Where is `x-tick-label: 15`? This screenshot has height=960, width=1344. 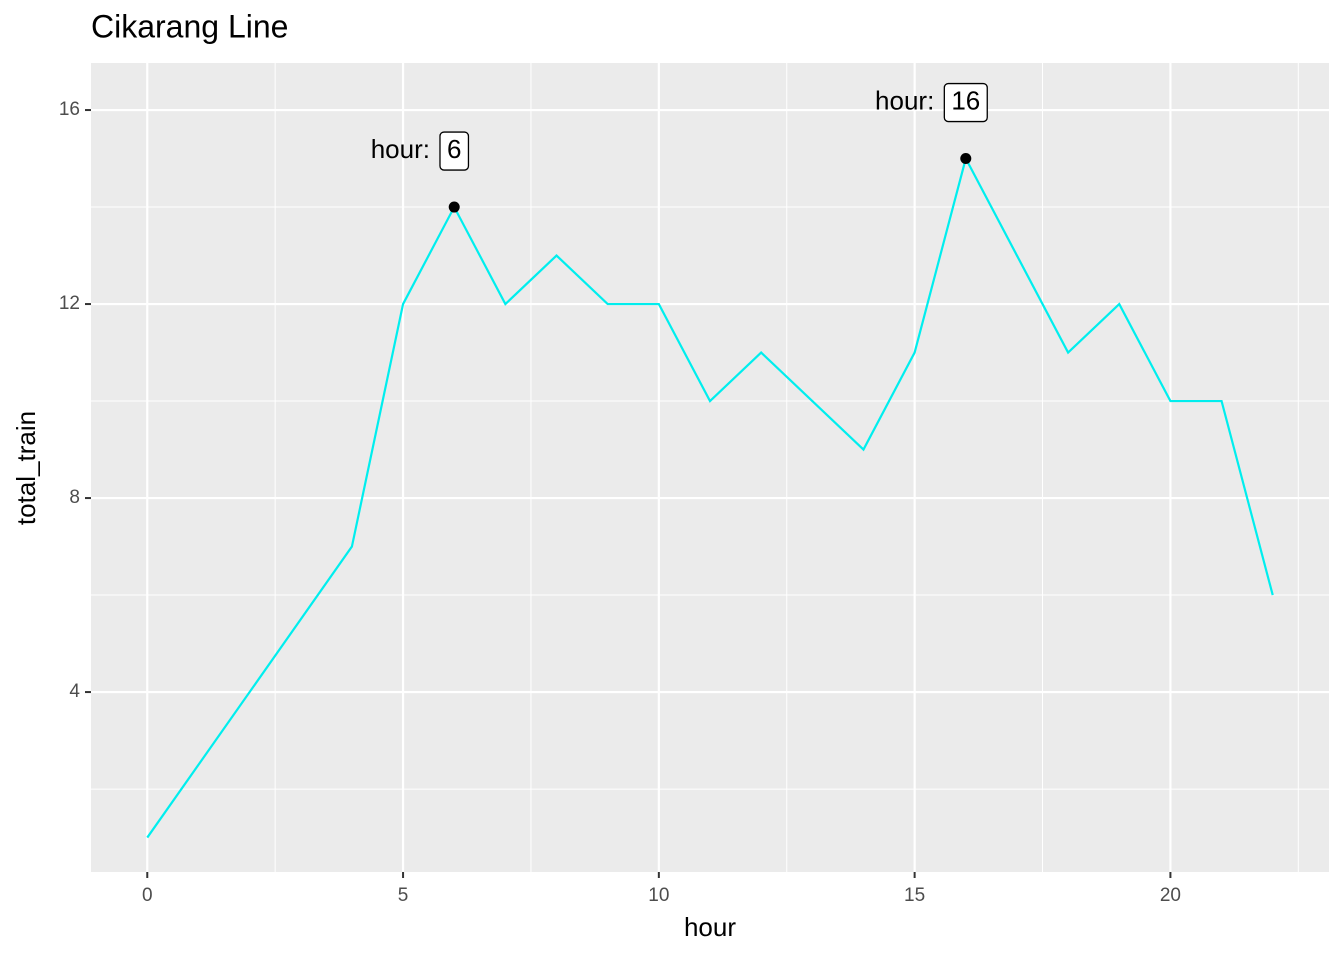 x-tick-label: 15 is located at coordinates (914, 895).